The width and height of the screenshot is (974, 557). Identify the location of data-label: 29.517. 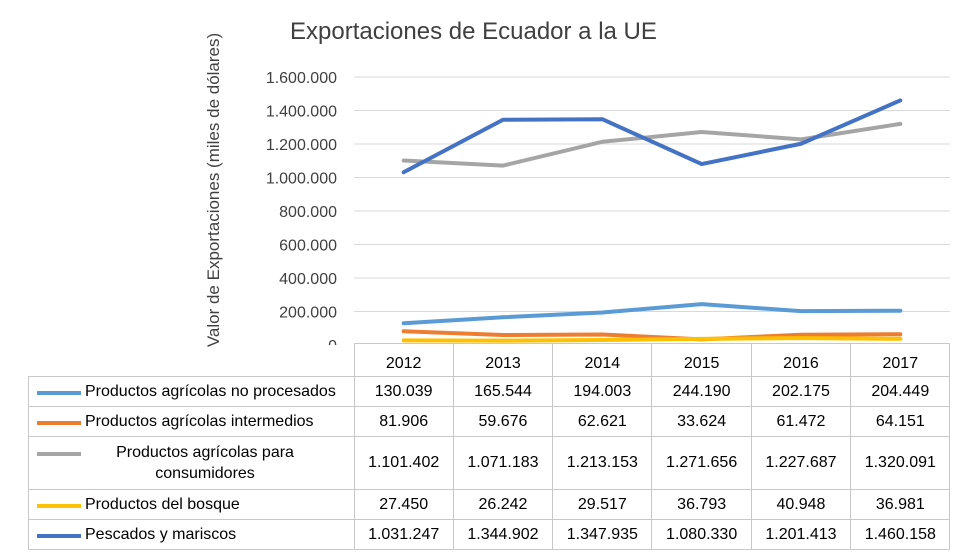
(602, 504).